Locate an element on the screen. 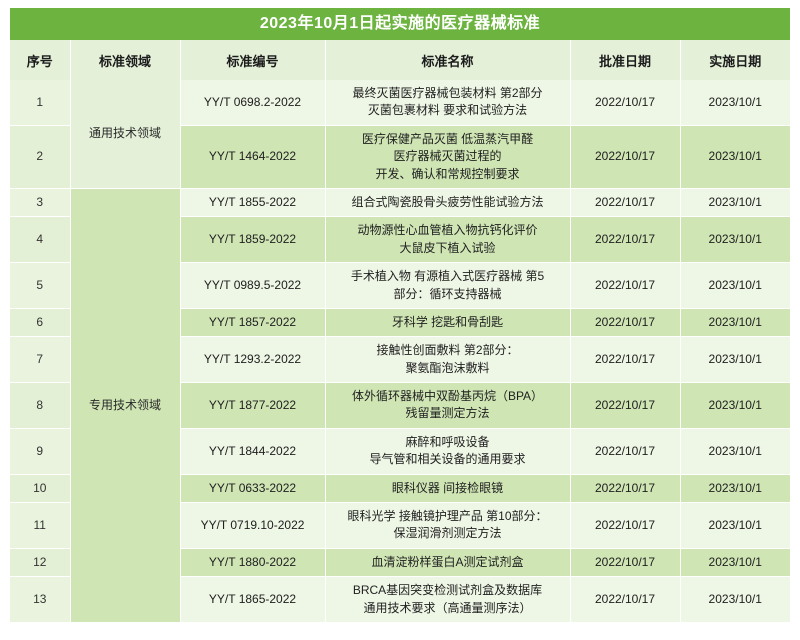  cell-standard-name: 麻醉和呼吸设备导气管和相关设备的通用要求 is located at coordinates (448, 451).